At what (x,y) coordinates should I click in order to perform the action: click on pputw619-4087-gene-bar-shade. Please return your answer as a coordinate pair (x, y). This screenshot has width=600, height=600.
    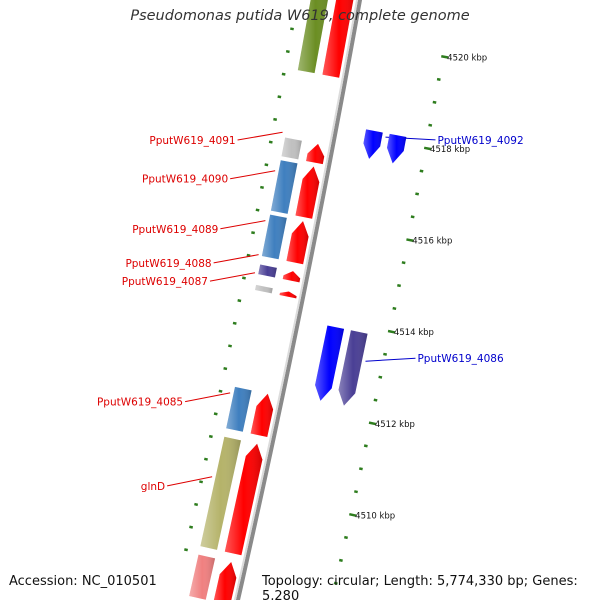
    Looking at the image, I should click on (264, 289).